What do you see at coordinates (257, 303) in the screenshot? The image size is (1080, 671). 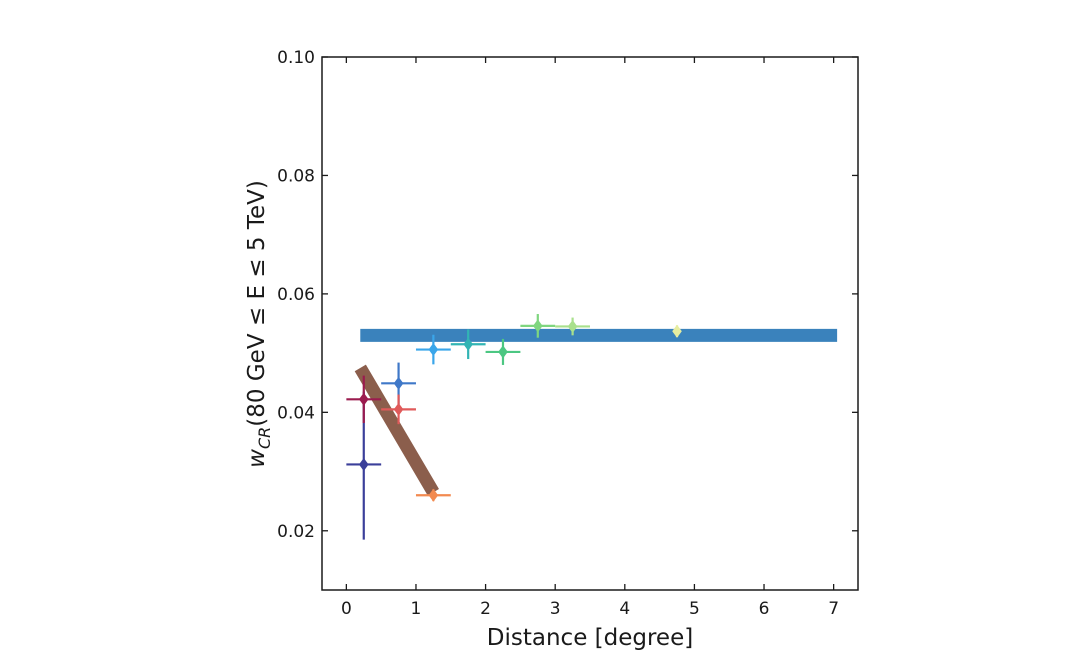 I see `y-axis-title-rest: (80 GeV ≤ E ≤ 5 TeV)` at bounding box center [257, 303].